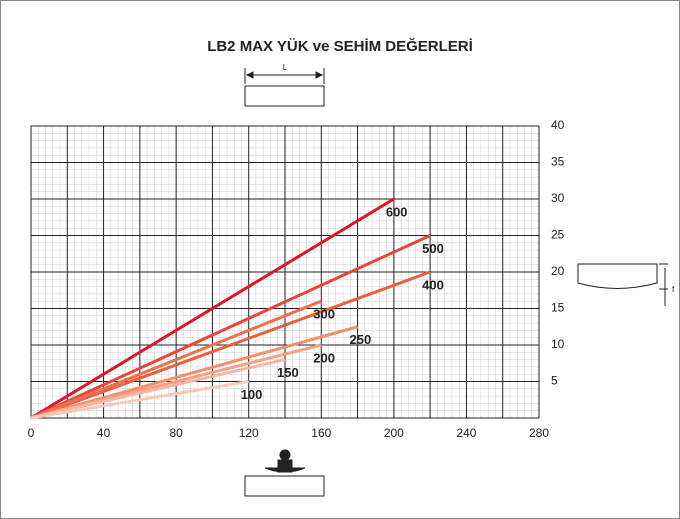 This screenshot has height=519, width=680. I want to click on series-label: 200, so click(324, 357).